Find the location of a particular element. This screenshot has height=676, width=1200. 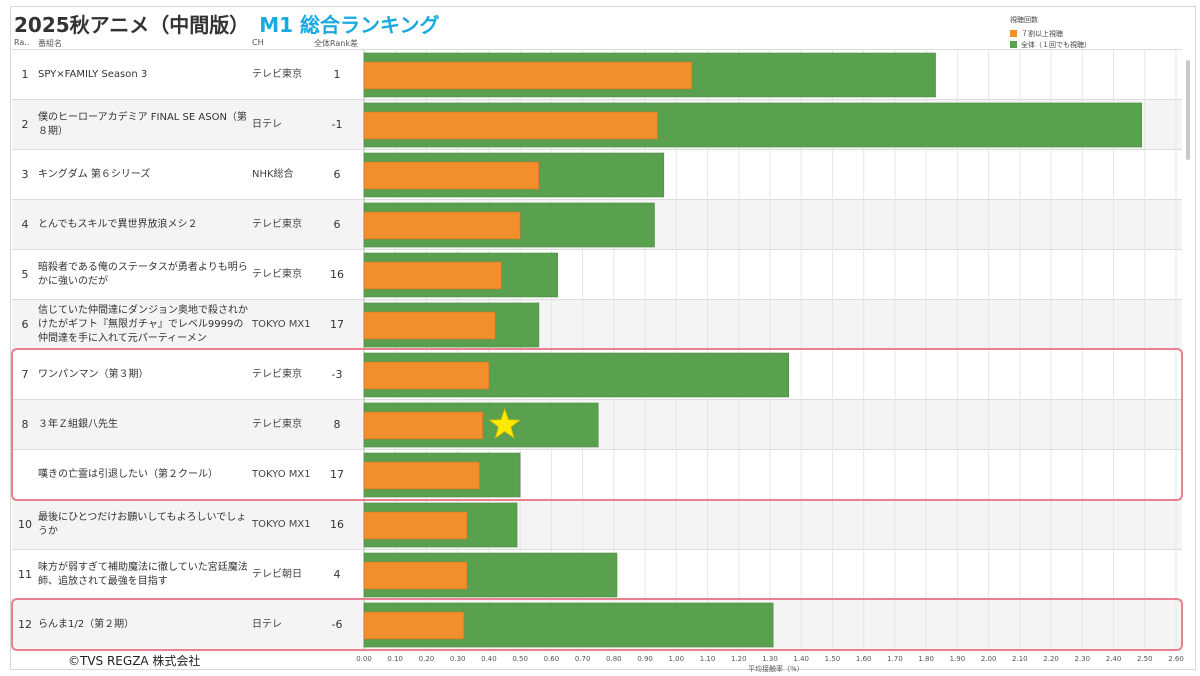

header-divider is located at coordinates (597, 49).